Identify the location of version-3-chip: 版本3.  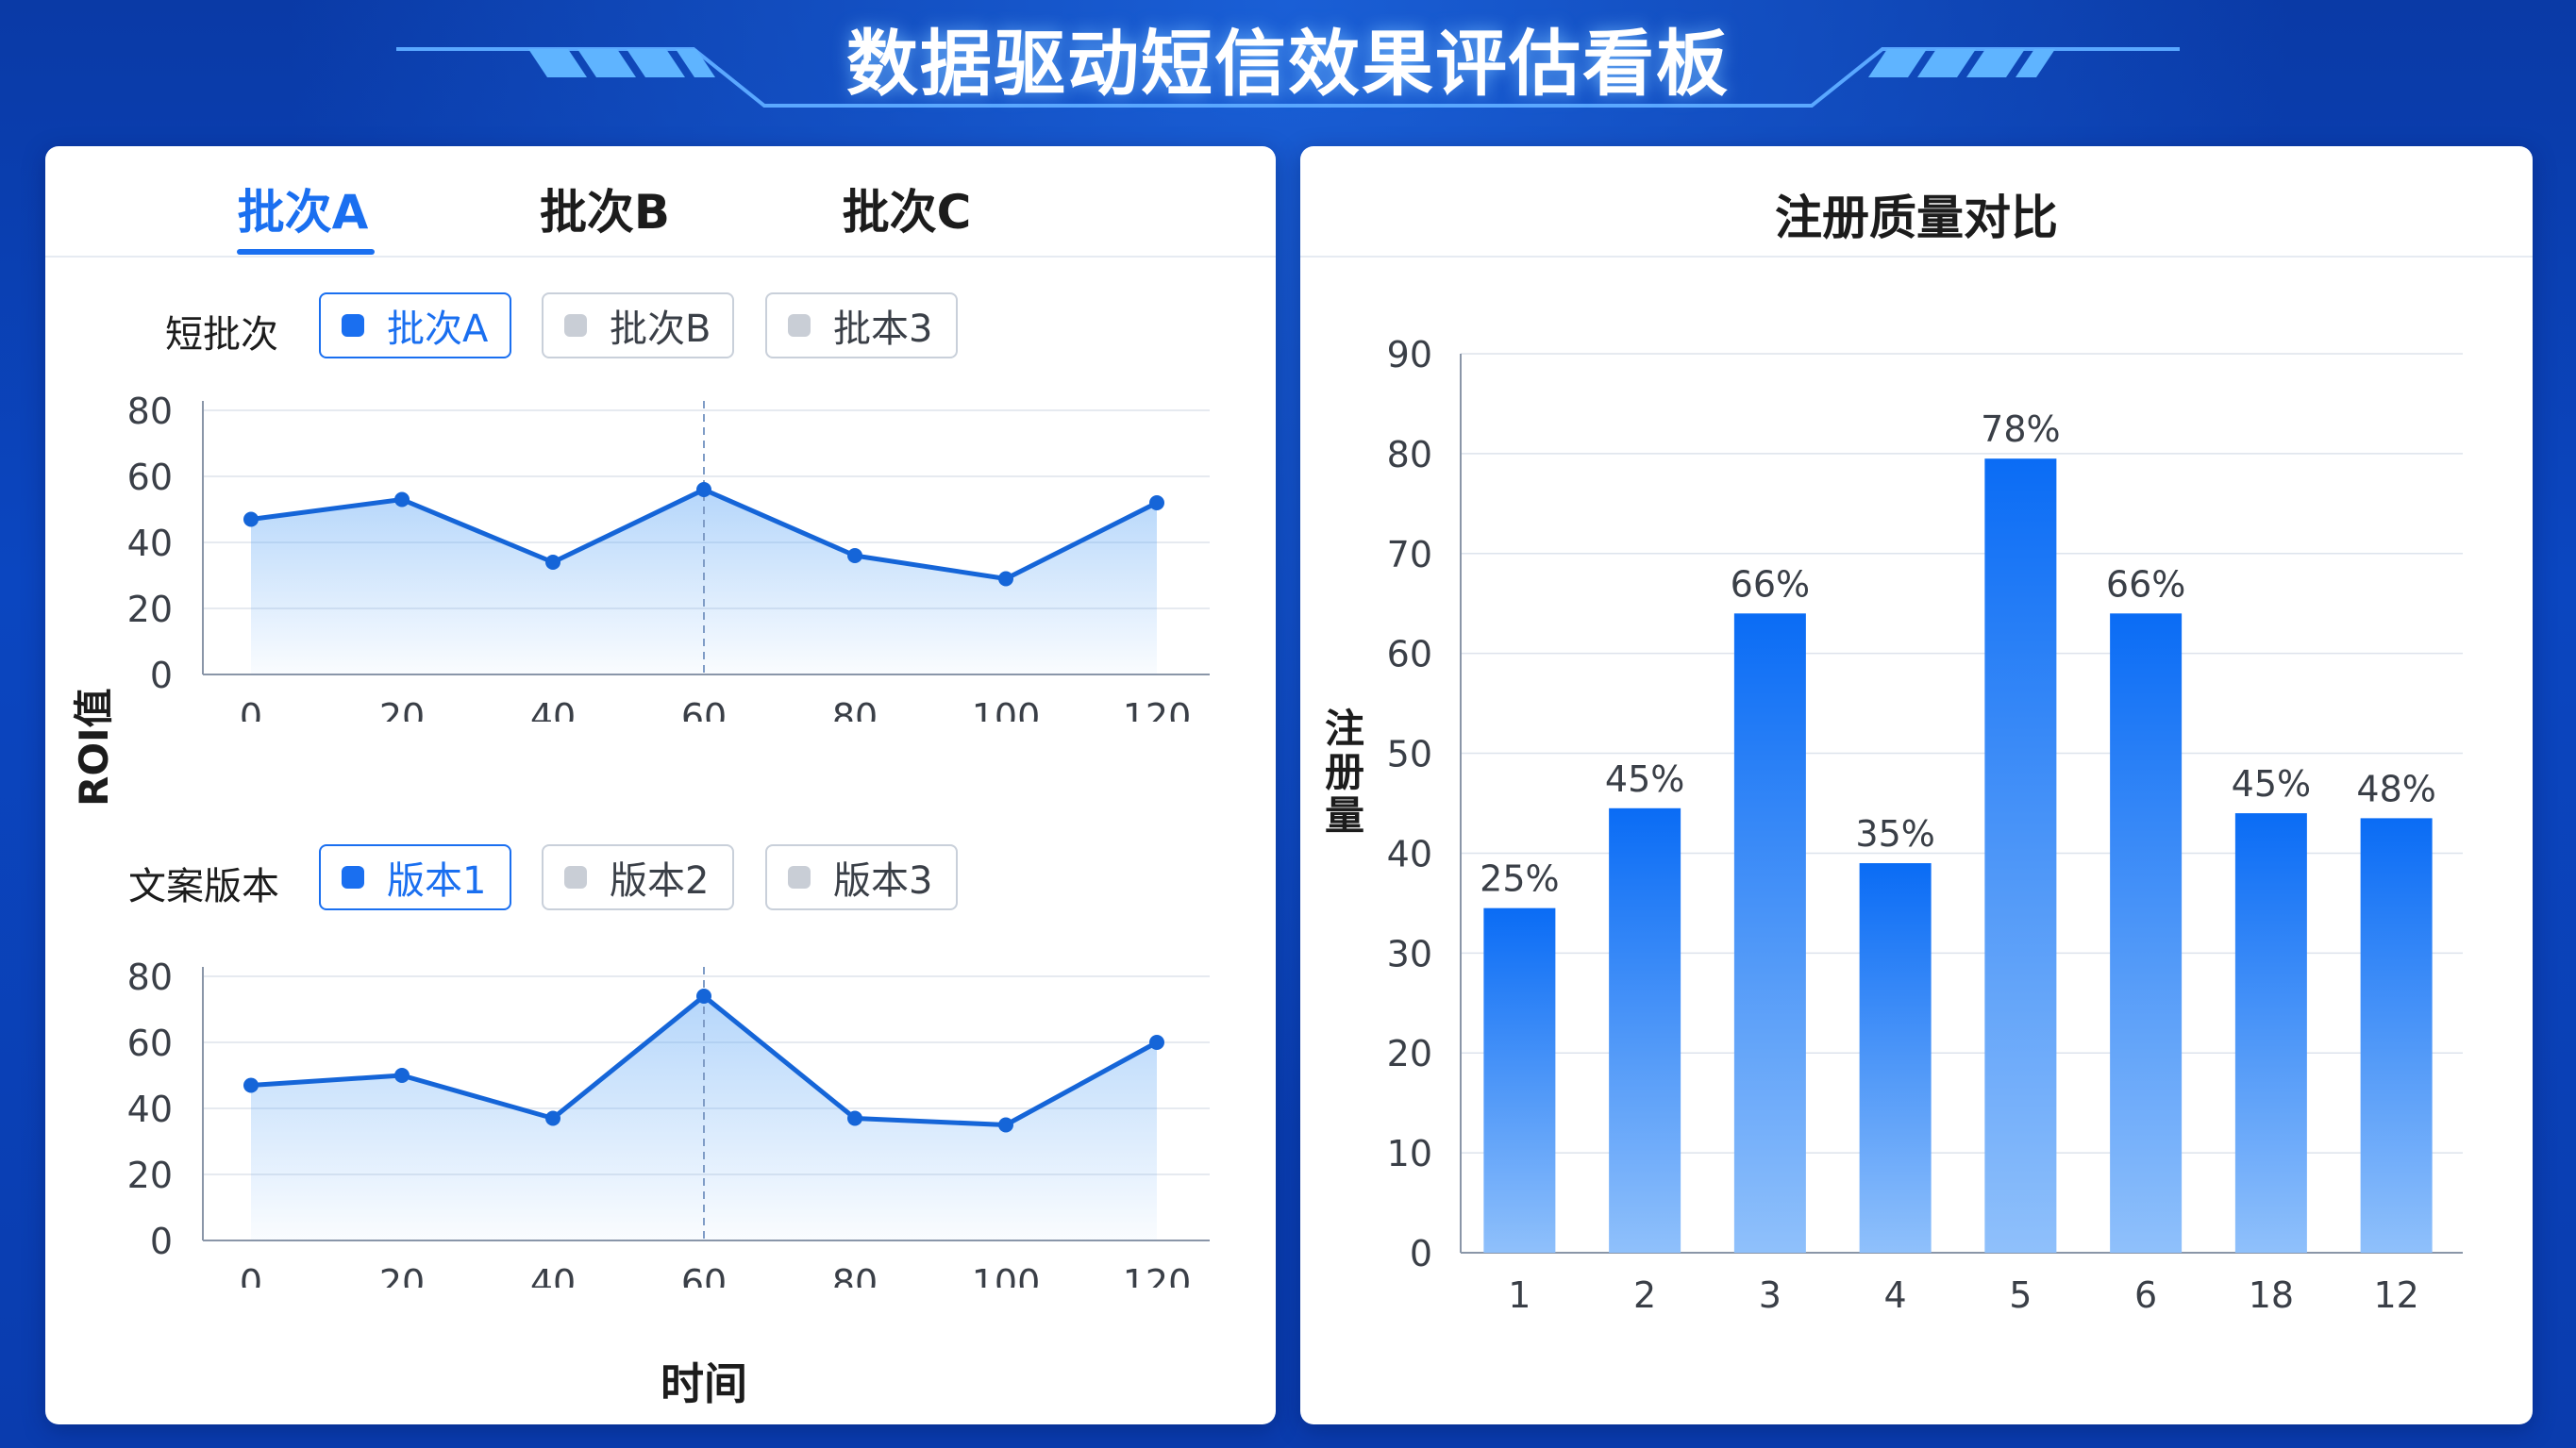
(861, 877).